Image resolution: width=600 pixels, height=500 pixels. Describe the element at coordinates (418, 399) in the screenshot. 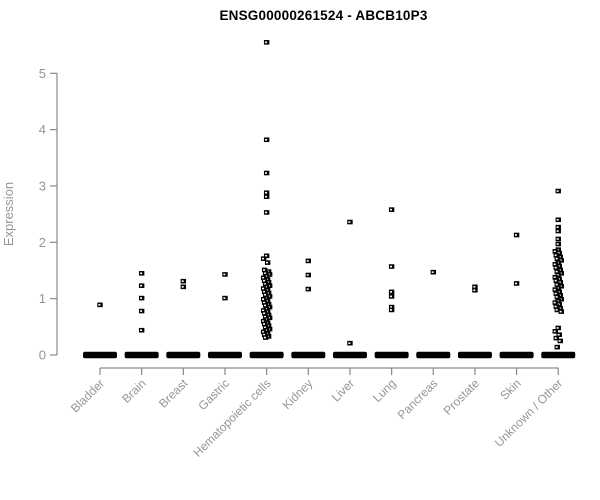

I see `x-category-label: Pancreas` at that location.